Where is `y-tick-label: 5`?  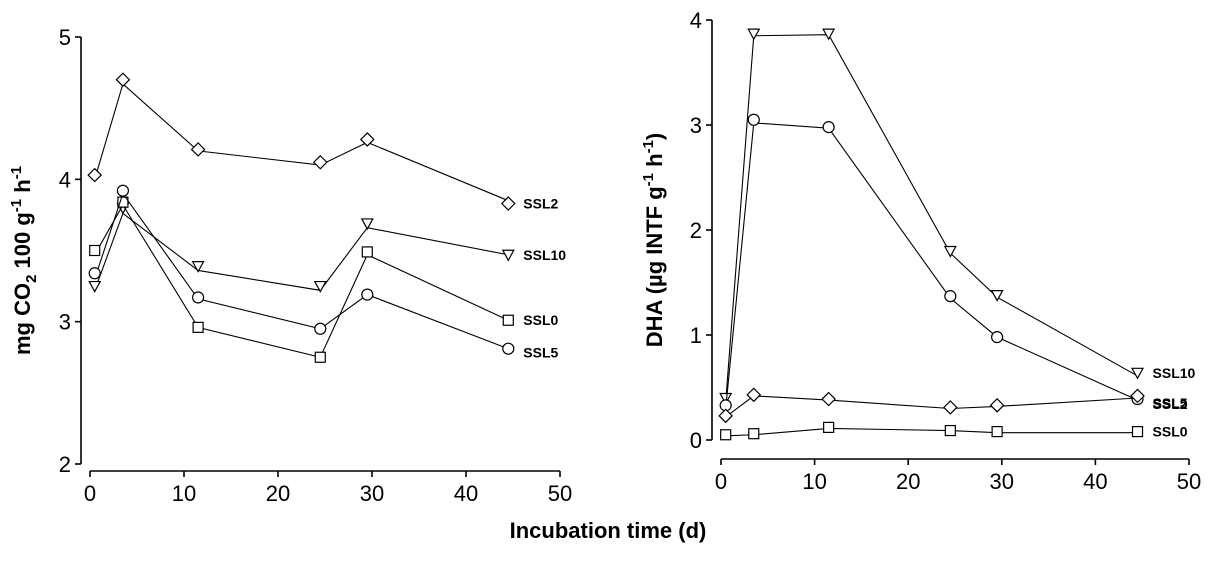
y-tick-label: 5 is located at coordinates (65, 37).